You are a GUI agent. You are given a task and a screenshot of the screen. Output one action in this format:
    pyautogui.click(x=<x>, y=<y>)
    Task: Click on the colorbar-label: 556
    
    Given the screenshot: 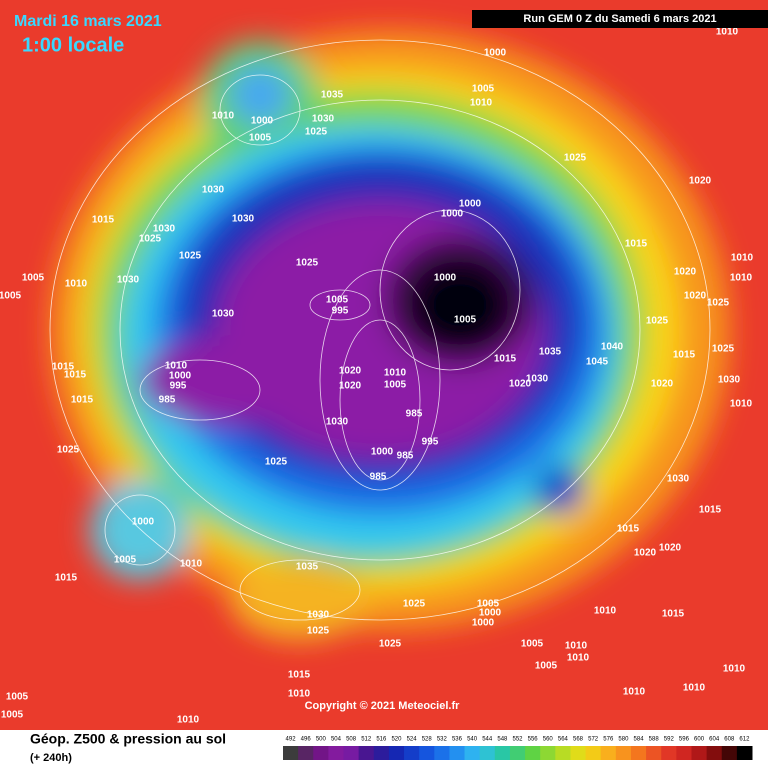 What is the action you would take?
    pyautogui.click(x=533, y=740)
    